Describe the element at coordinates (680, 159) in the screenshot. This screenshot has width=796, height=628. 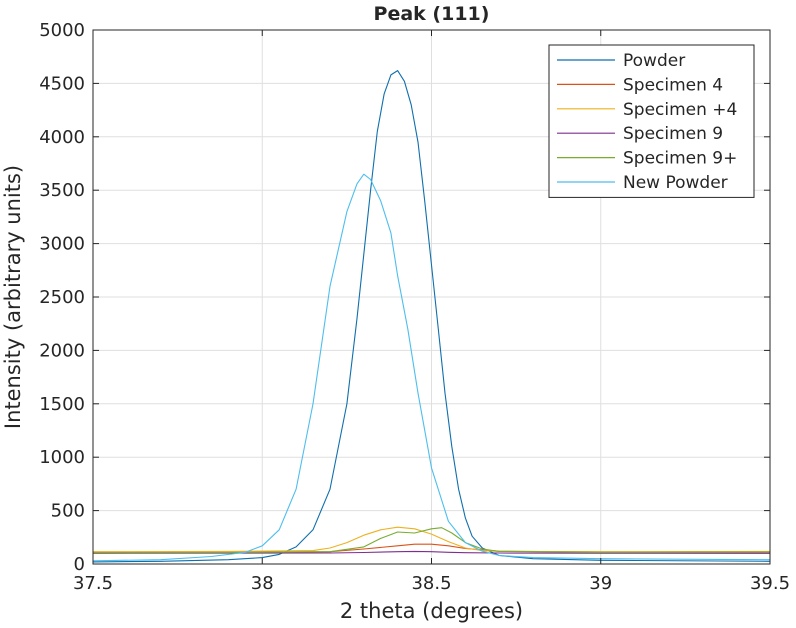
I see `legend-label: Specimen 9+` at that location.